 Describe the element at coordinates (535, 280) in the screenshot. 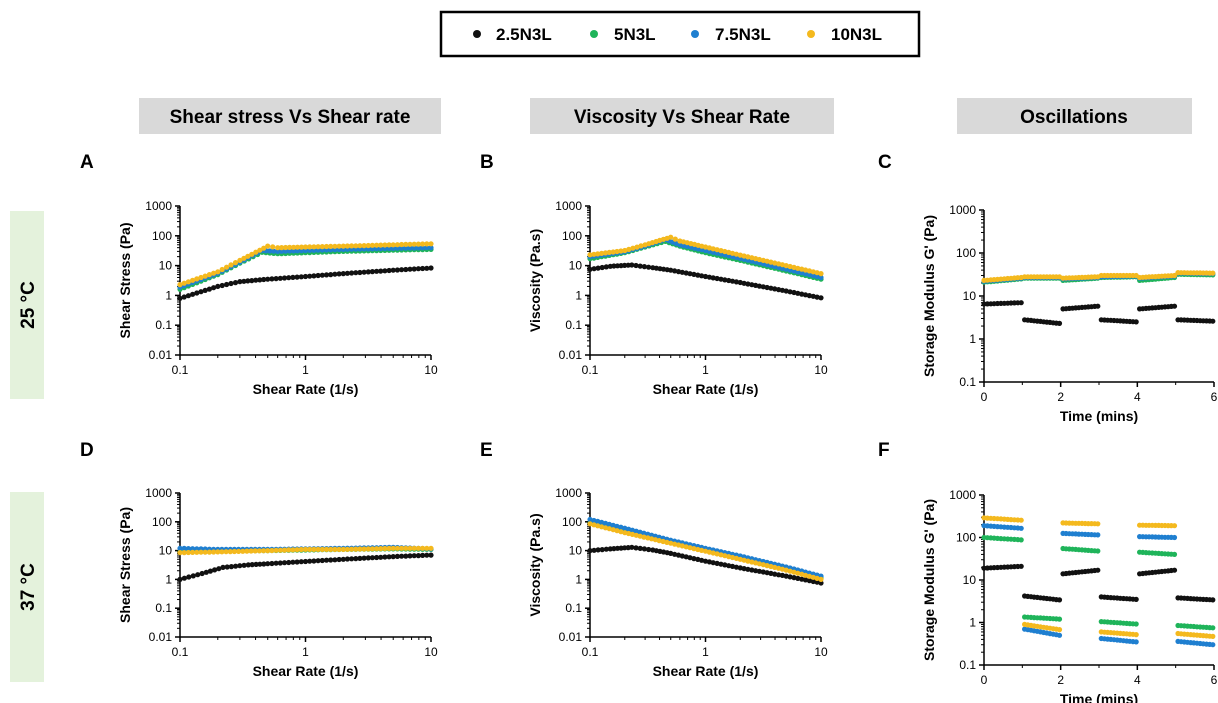

I see `y-axis-label-b: Viscosity (Pa.s)` at that location.